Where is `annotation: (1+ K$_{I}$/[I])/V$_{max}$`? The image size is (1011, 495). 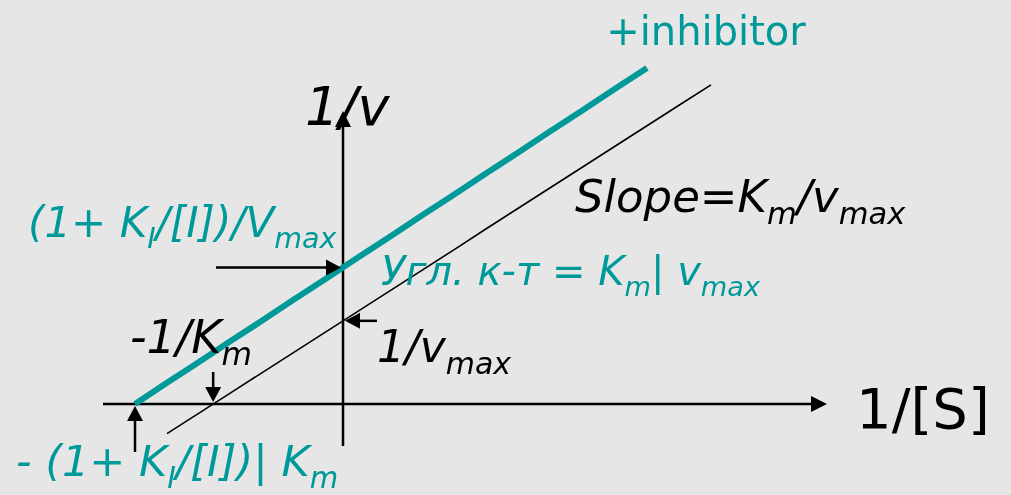
annotation: (1+ K$_{I}$/[I])/V$_{max}$ is located at coordinates (183, 227).